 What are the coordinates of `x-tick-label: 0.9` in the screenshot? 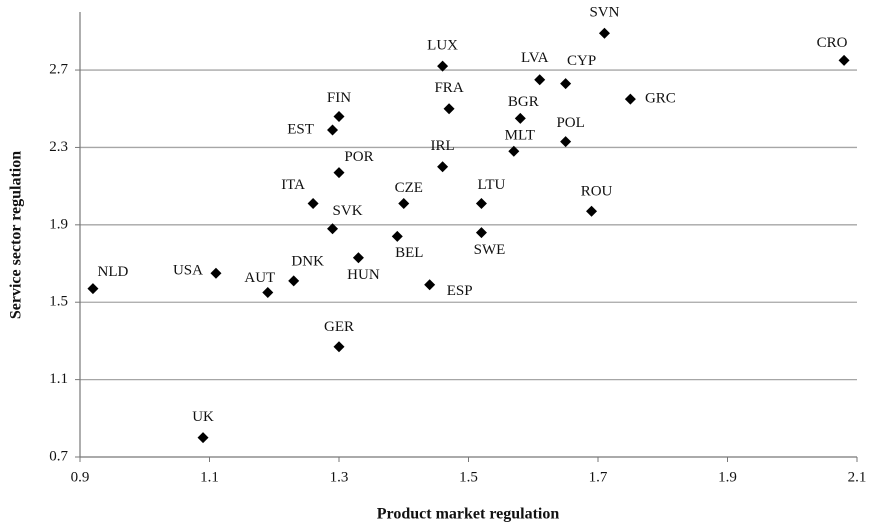 It's located at (80, 477).